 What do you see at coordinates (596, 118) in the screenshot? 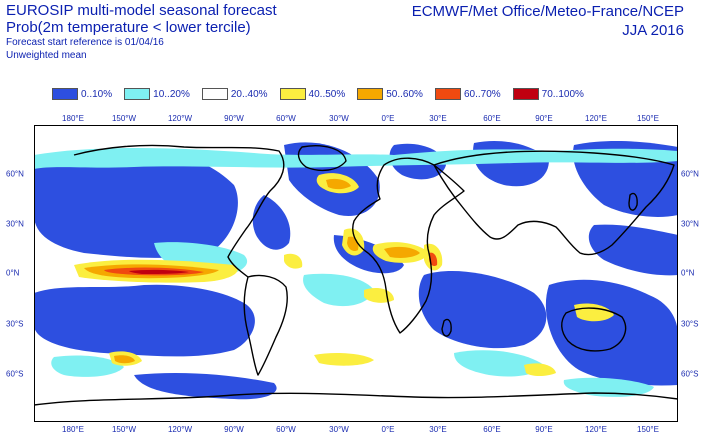
I see `lon-label-top: 120°E` at bounding box center [596, 118].